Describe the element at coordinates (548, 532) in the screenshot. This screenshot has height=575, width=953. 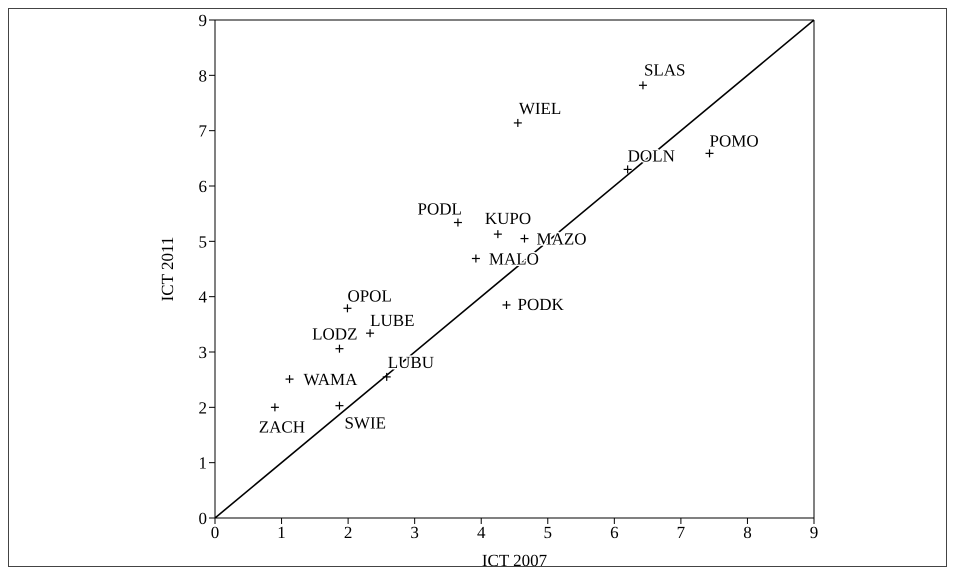
I see `x-tick-label: 5` at that location.